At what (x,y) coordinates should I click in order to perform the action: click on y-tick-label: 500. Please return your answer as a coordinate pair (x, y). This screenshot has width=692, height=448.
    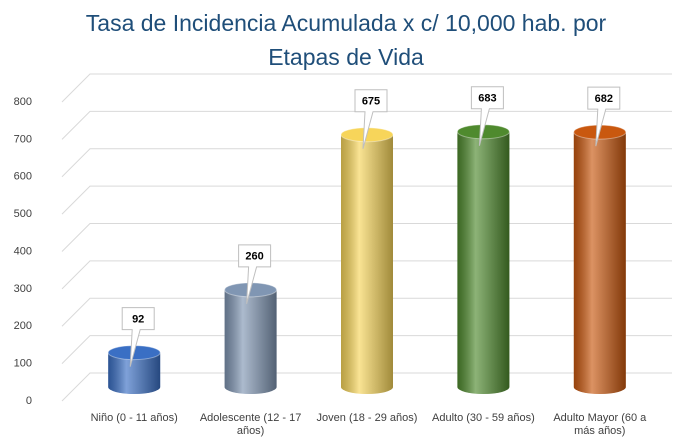
    Looking at the image, I should click on (23, 214).